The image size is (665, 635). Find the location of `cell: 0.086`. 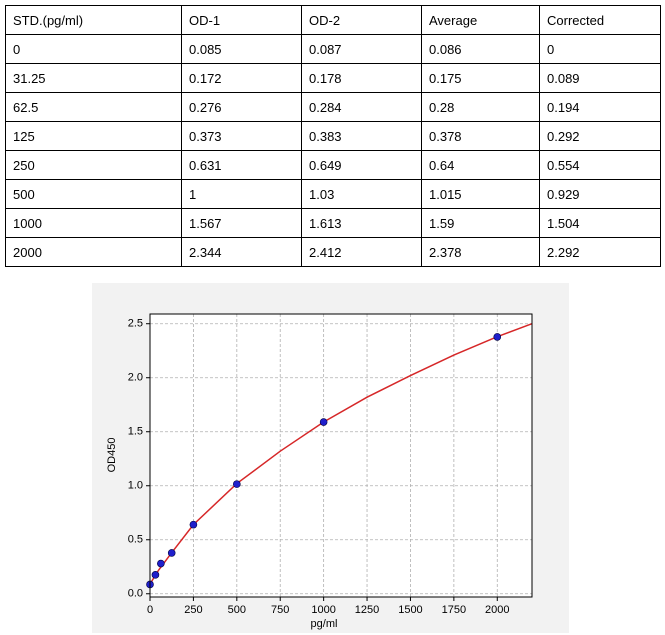

cell: 0.086 is located at coordinates (480, 49).